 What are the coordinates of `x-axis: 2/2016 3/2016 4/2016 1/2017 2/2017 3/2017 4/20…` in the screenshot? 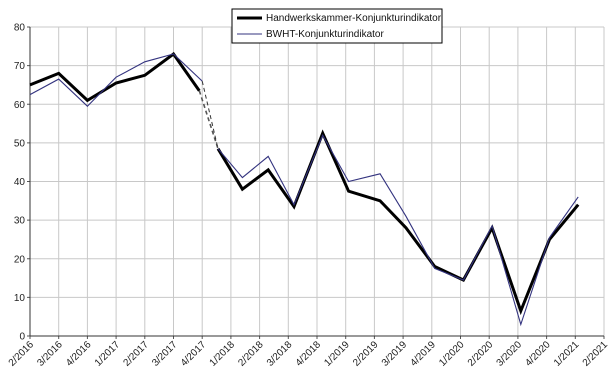 It's located at (309, 352).